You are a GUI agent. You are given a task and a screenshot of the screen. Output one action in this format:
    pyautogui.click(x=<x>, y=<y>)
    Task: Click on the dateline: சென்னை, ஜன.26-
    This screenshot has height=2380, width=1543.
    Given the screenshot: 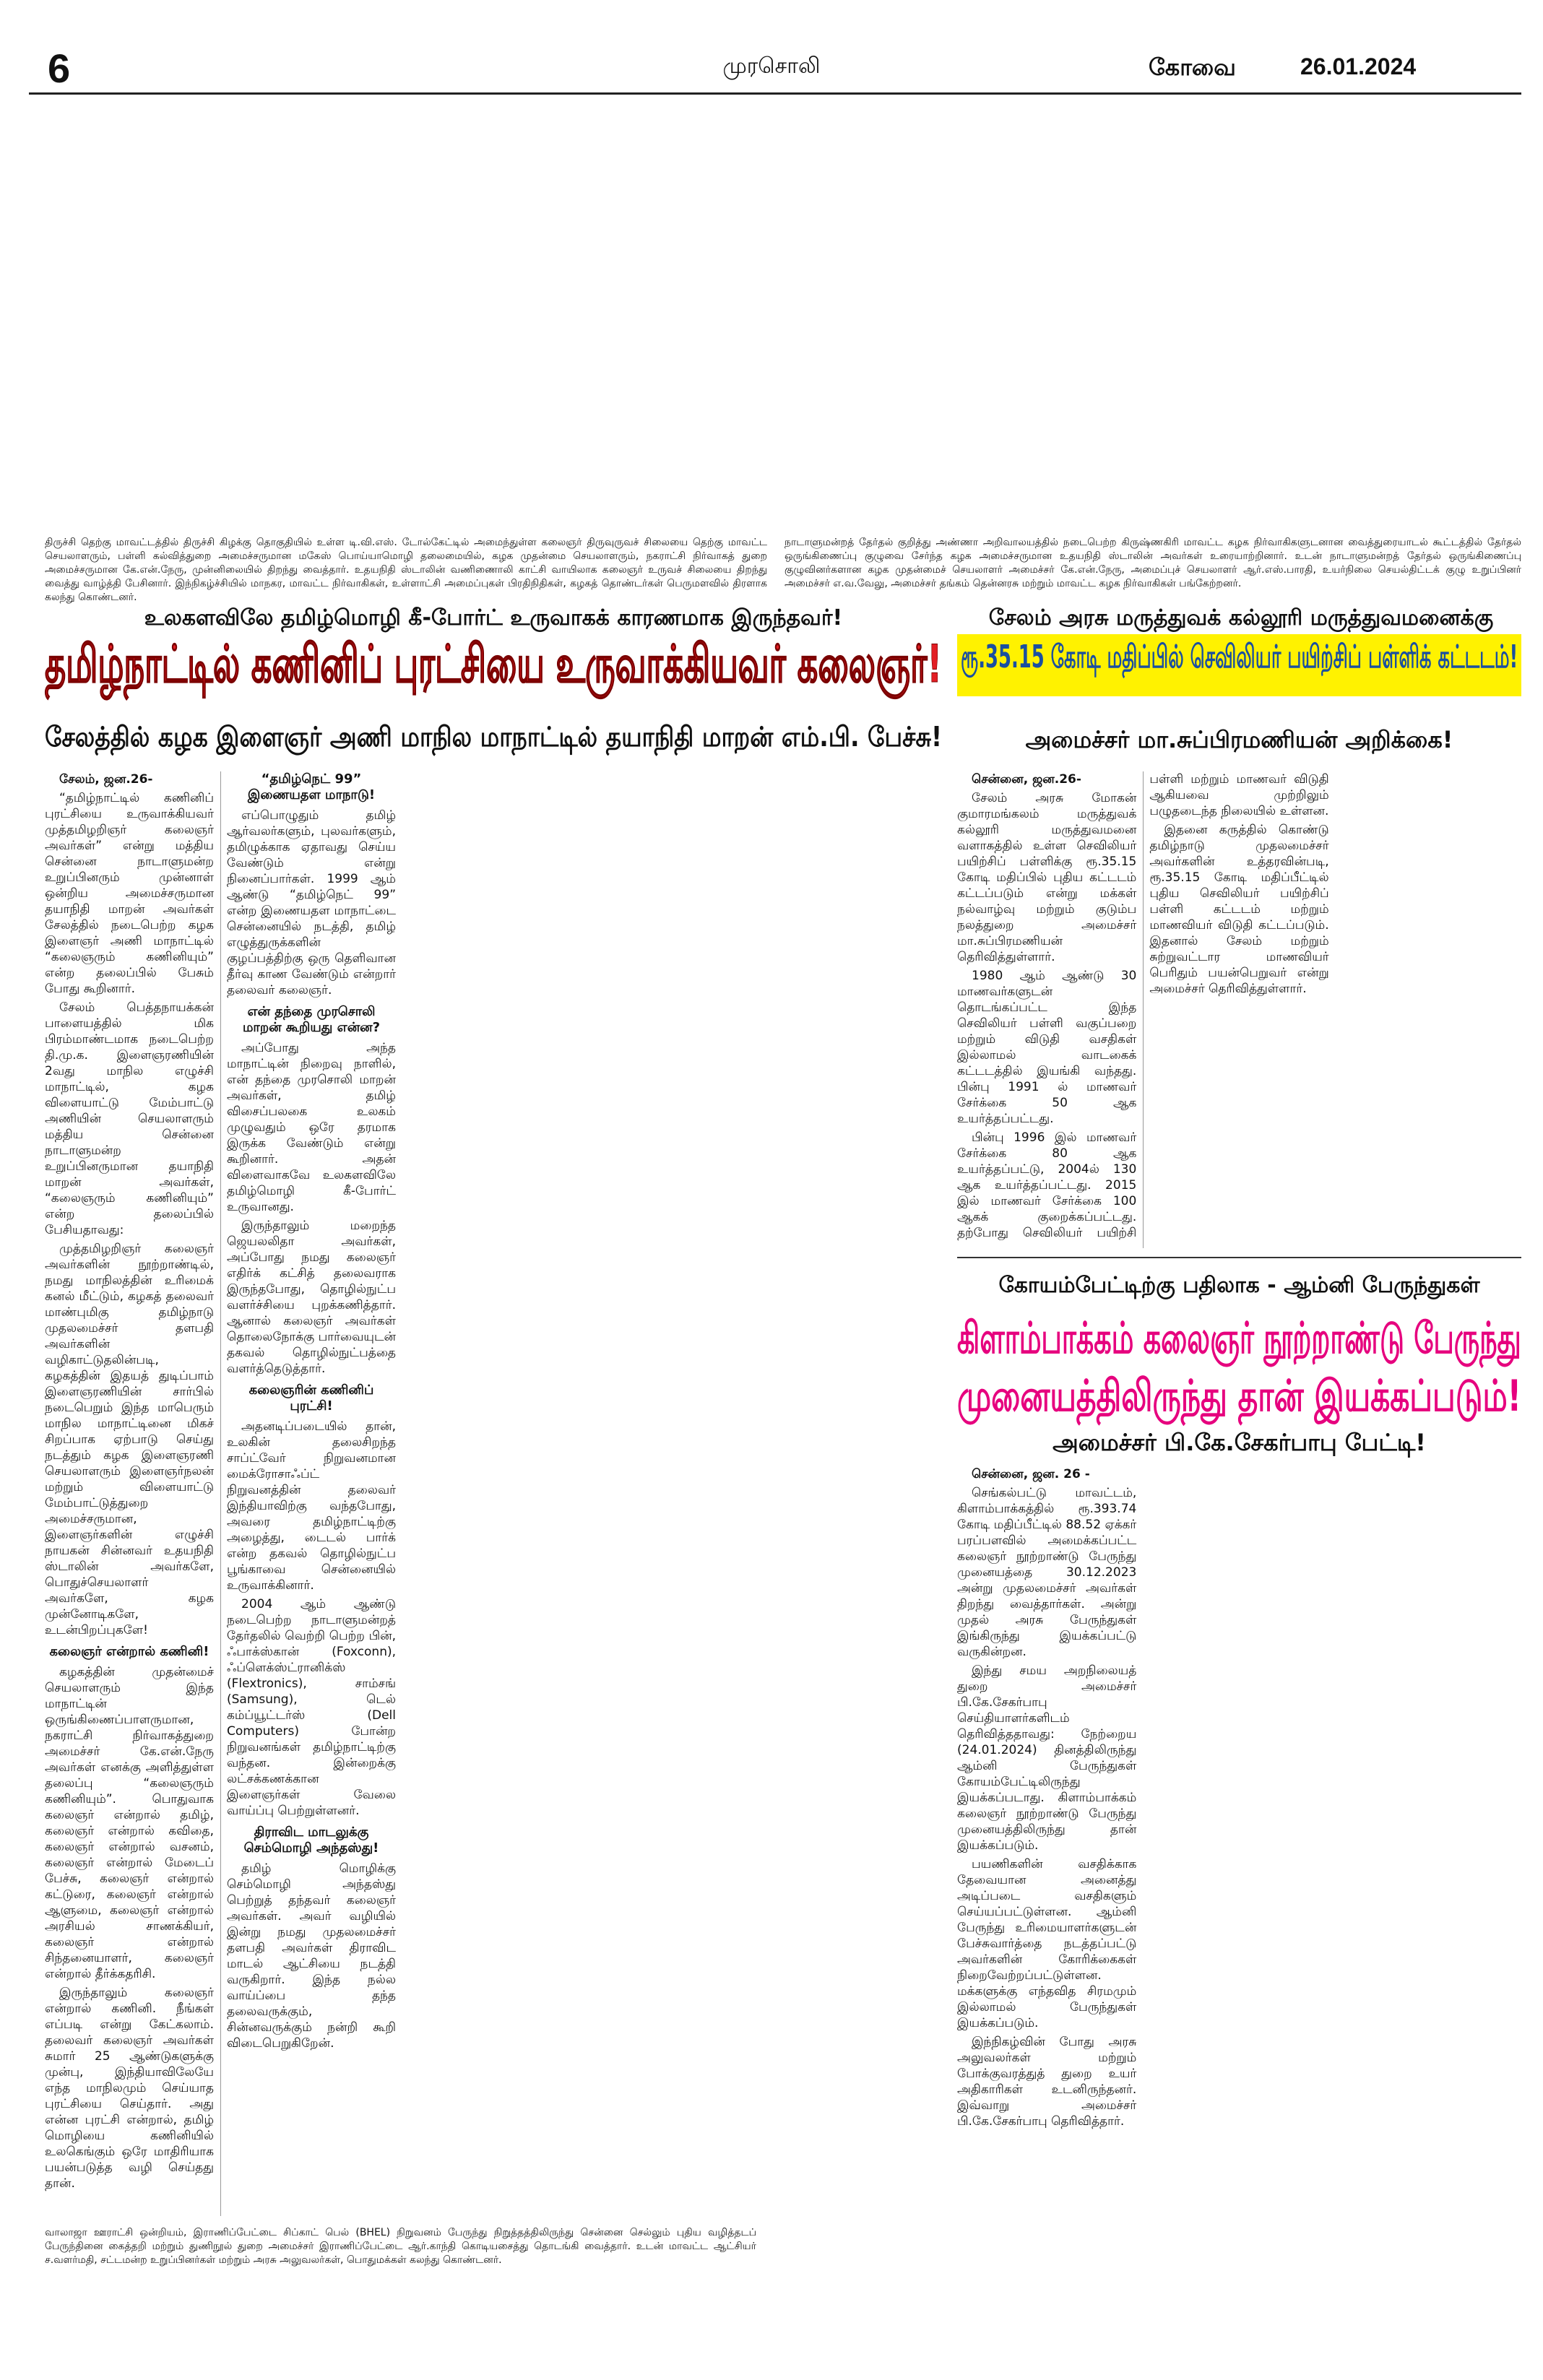 What is the action you would take?
    pyautogui.click(x=1026, y=779)
    